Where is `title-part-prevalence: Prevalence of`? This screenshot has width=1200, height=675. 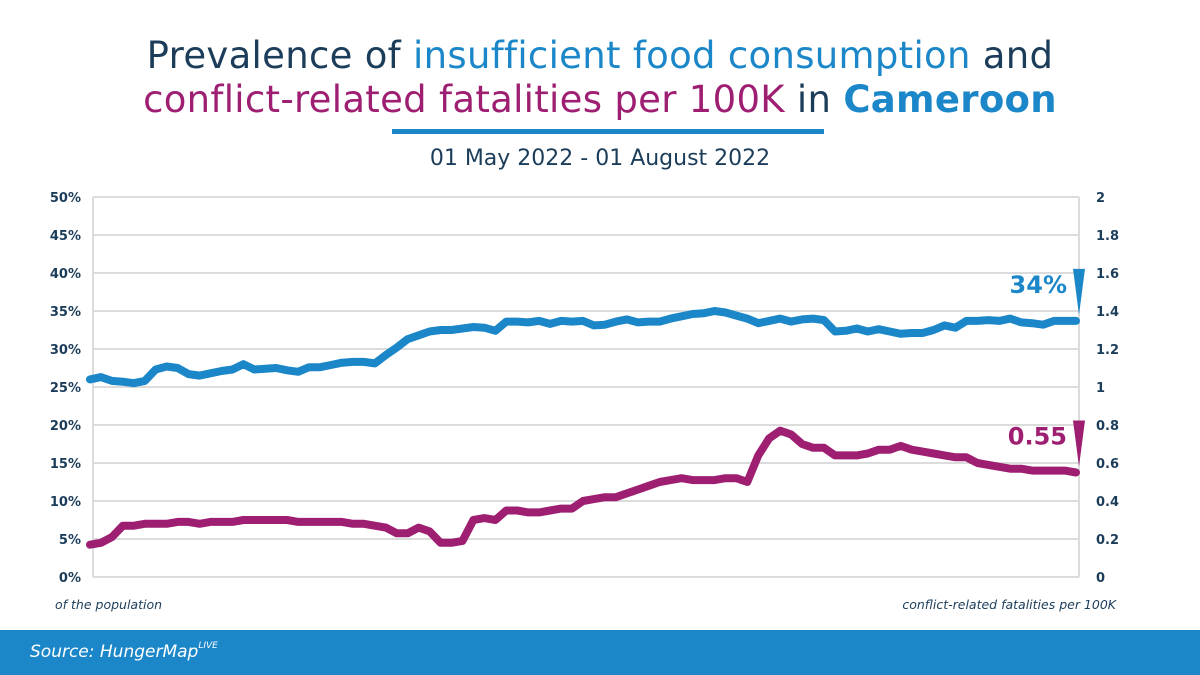
title-part-prevalence: Prevalence of is located at coordinates (280, 55).